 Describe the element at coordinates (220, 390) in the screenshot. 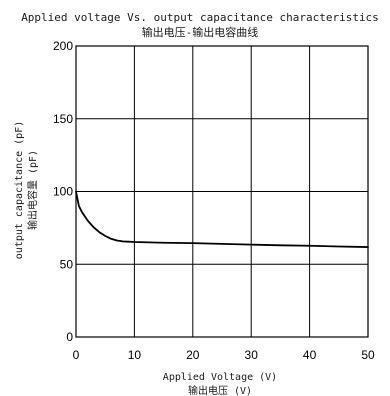

I see `x-axis-label-cn: 输出电压 (V)` at that location.